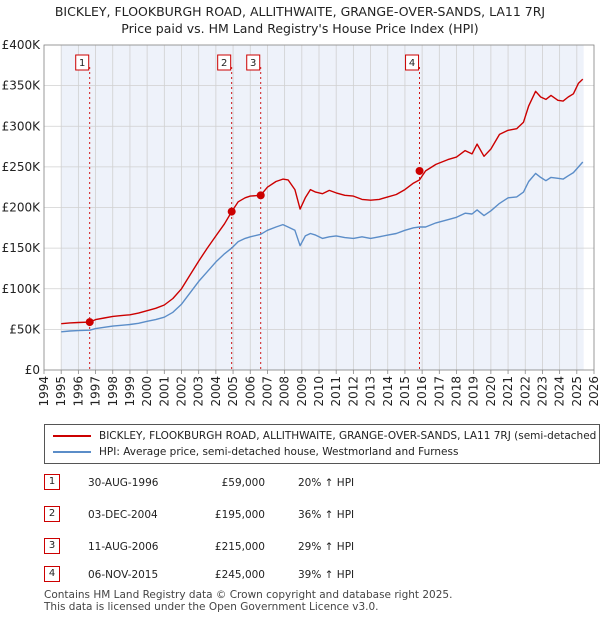 The height and width of the screenshot is (620, 600). I want to click on x-tick-label: 2002, so click(182, 391).